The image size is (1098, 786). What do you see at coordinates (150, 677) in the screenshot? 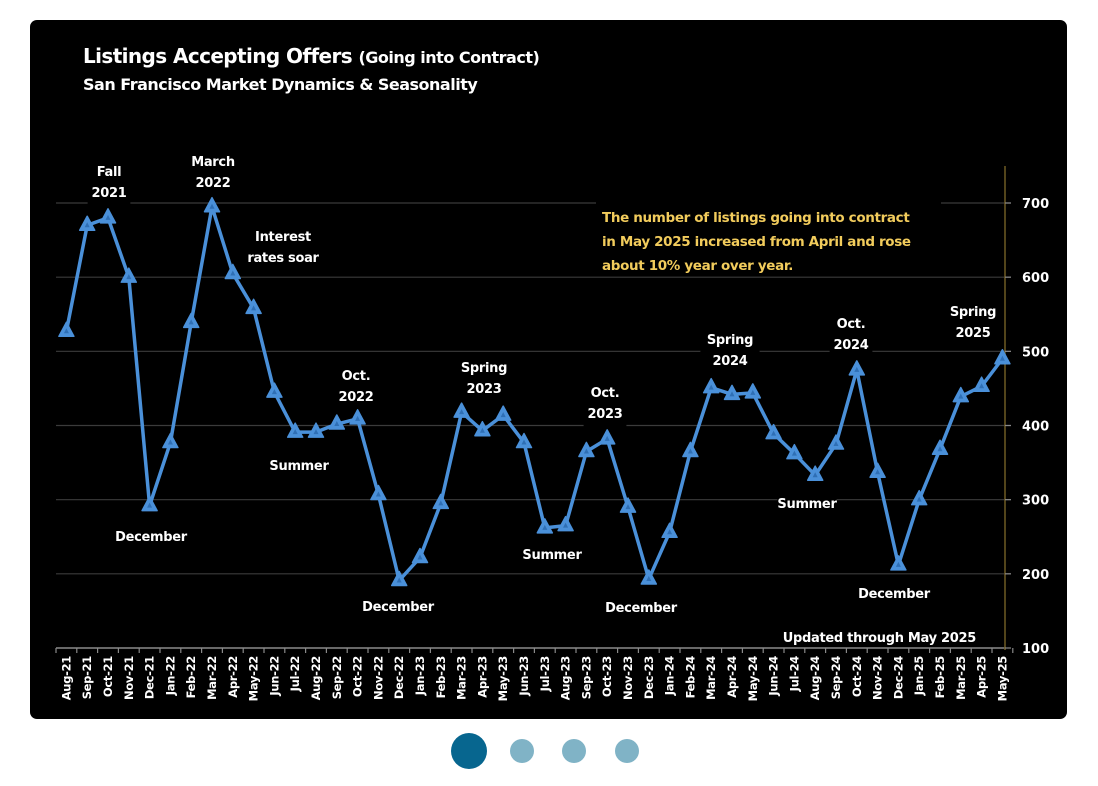
I see `x-tick-label: Dec-21` at bounding box center [150, 677].